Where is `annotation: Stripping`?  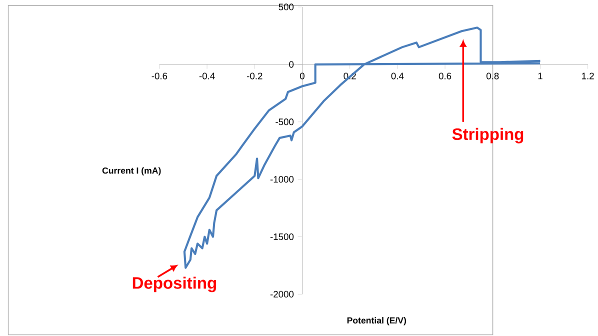
annotation: Stripping is located at coordinates (488, 136).